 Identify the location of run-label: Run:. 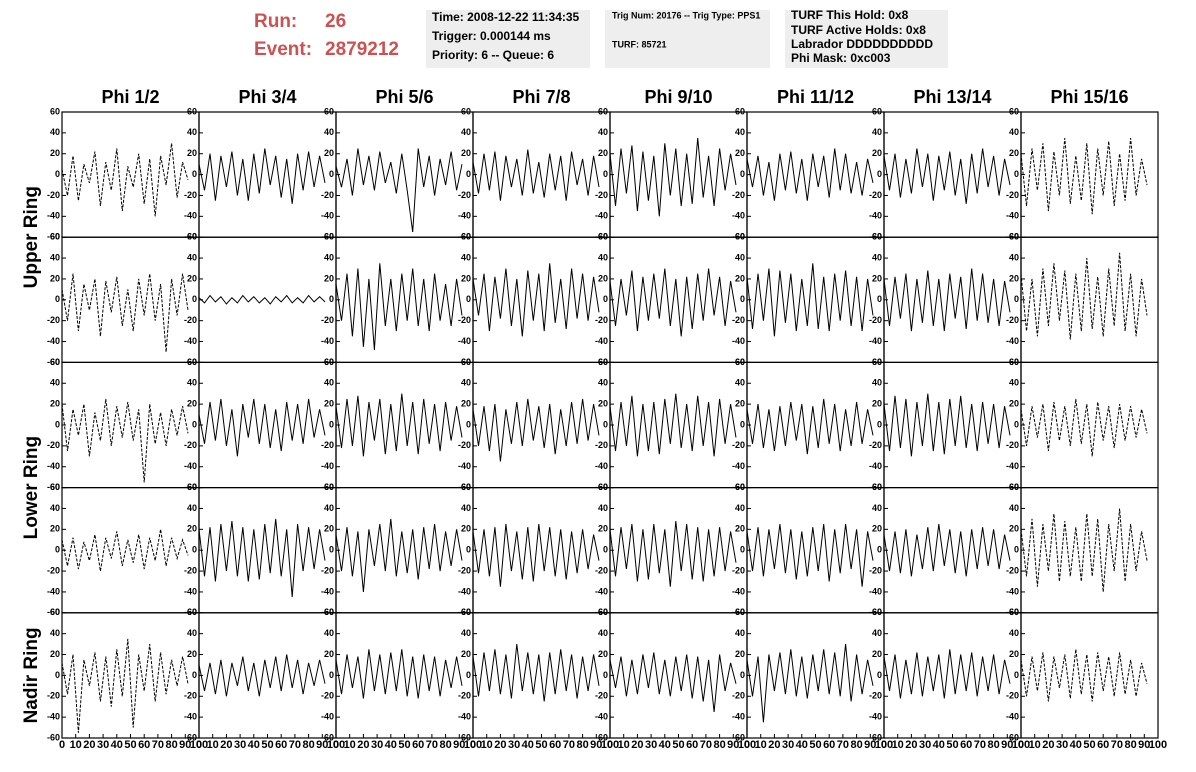
(275, 21).